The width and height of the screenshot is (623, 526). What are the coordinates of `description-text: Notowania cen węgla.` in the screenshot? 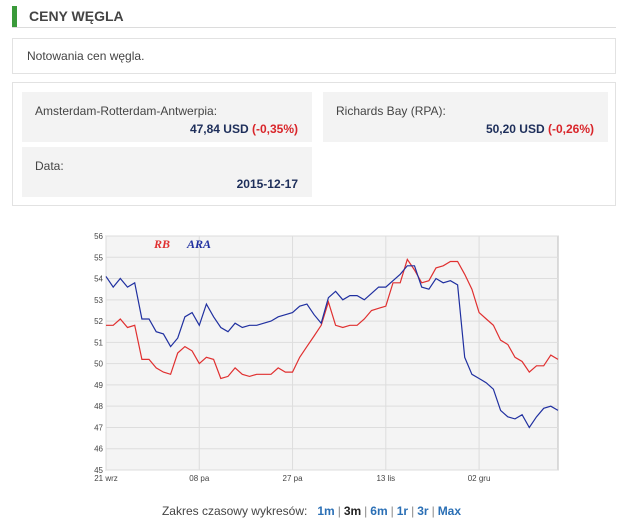 It's located at (86, 56).